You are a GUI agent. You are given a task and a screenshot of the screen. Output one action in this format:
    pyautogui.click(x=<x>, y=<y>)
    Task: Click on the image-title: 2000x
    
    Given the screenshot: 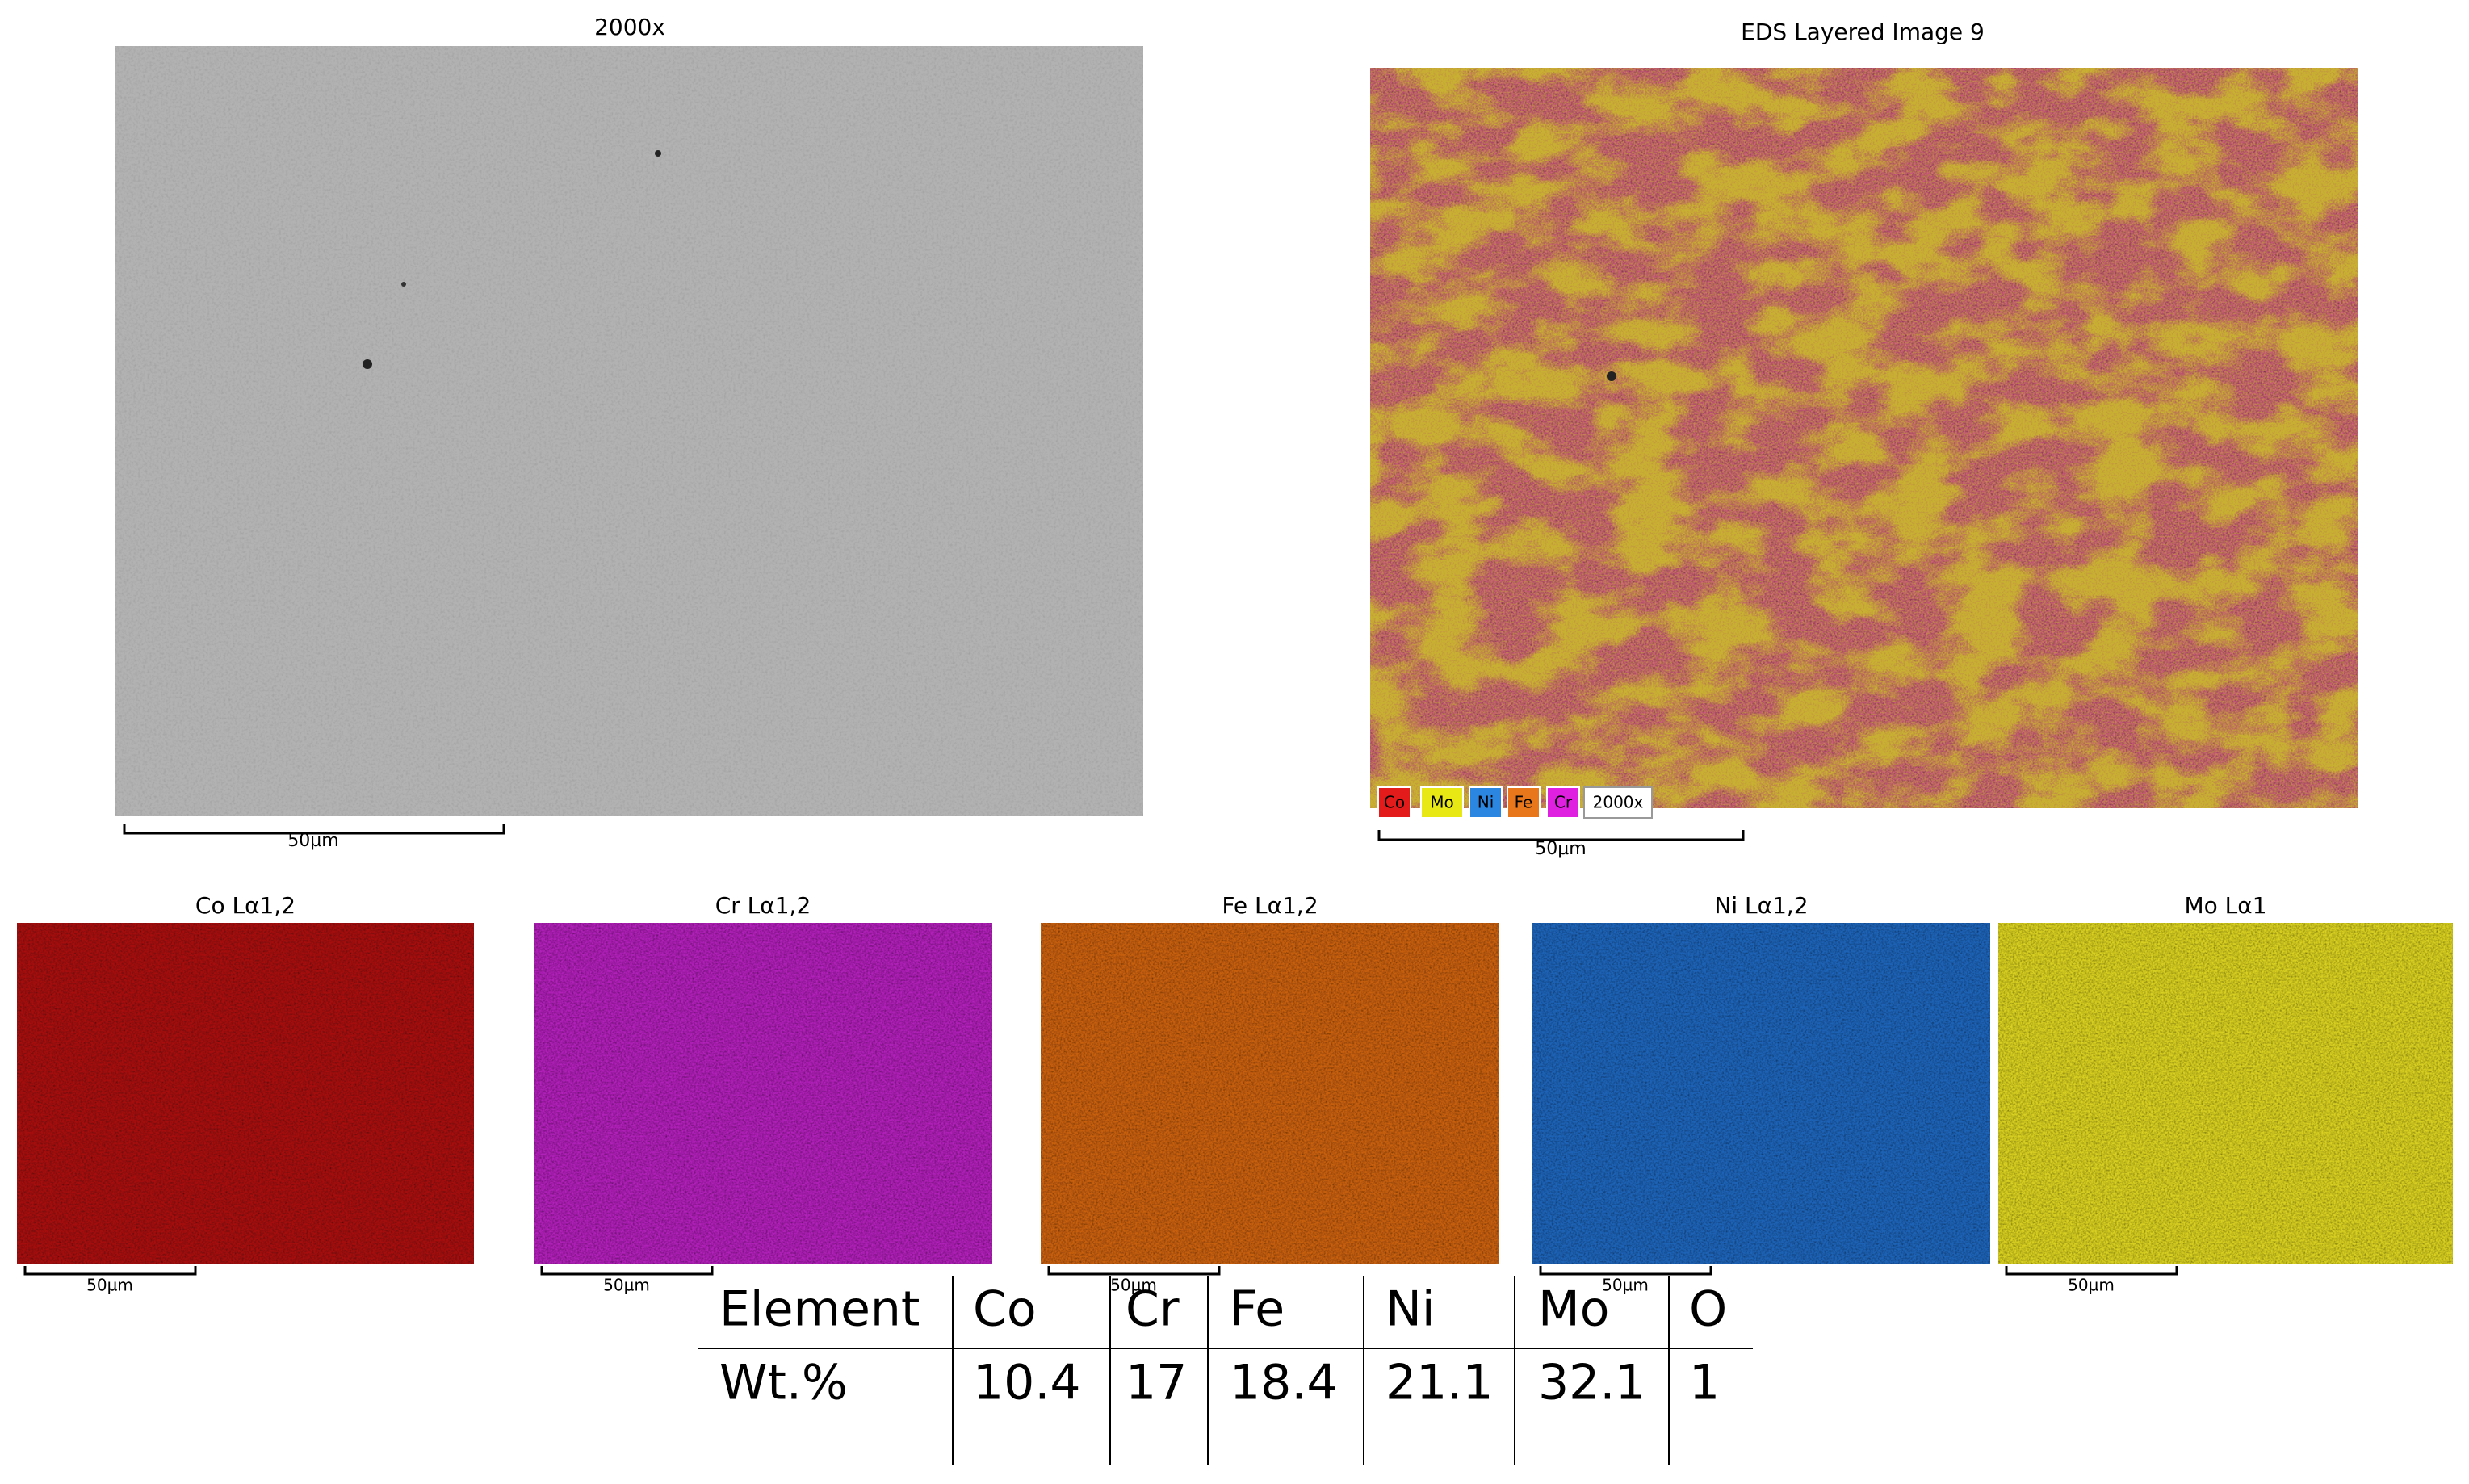 What is the action you would take?
    pyautogui.click(x=629, y=27)
    